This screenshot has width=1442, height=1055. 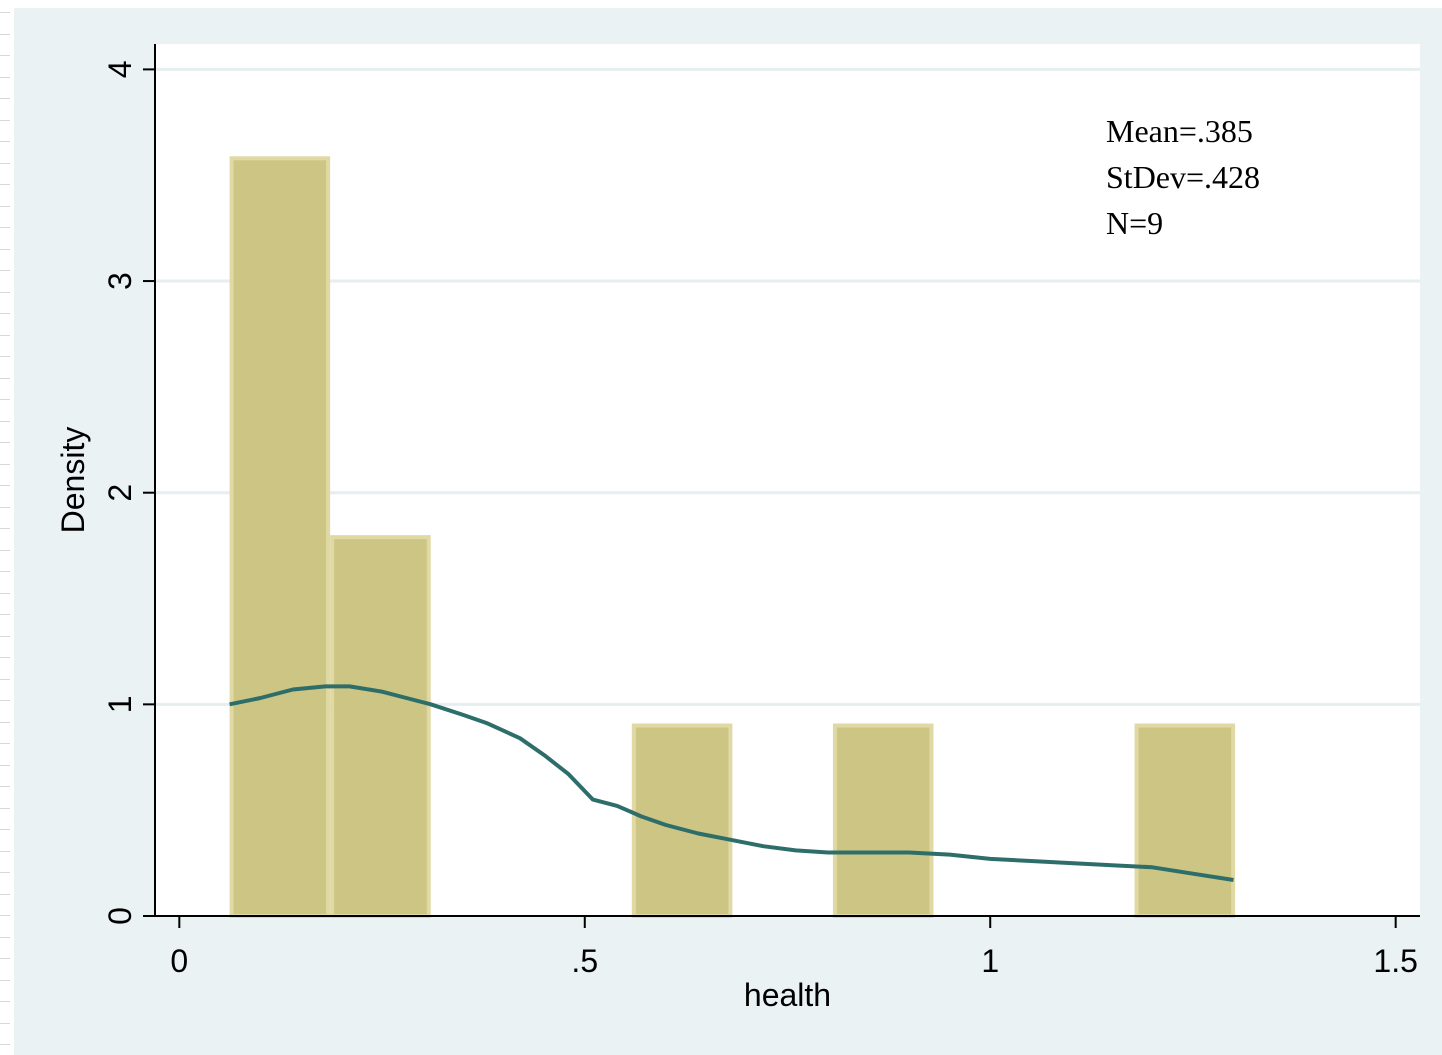 I want to click on y-axis-title: Density, so click(x=73, y=480).